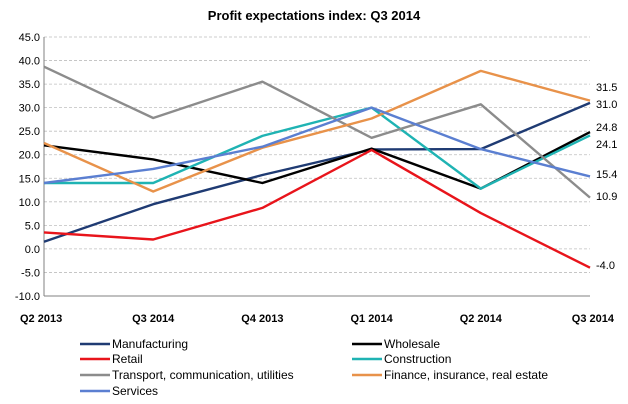 The image size is (628, 404). What do you see at coordinates (605, 266) in the screenshot?
I see `end-value-label: -4.0` at bounding box center [605, 266].